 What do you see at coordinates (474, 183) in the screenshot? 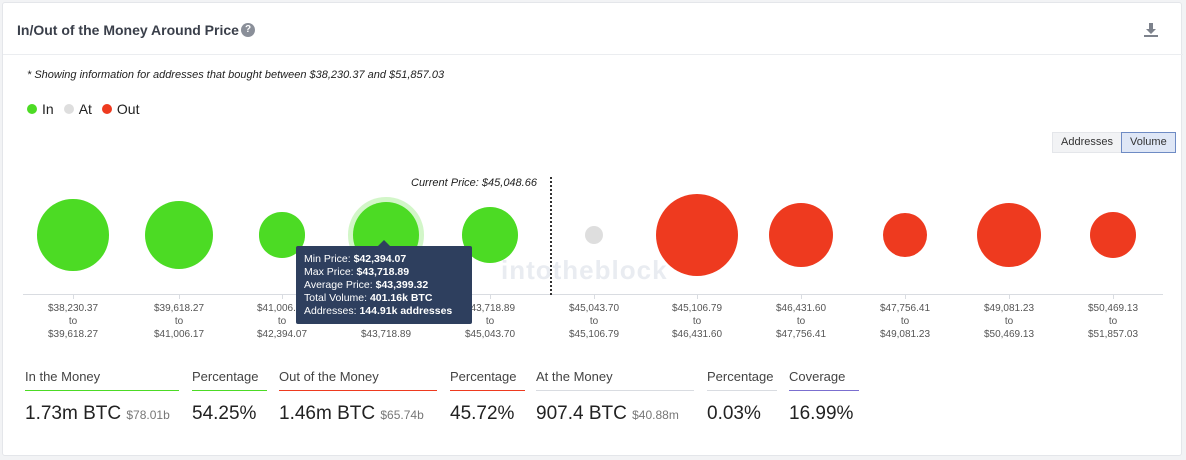
I see `current-price-label: Current Price: $45,048.66` at bounding box center [474, 183].